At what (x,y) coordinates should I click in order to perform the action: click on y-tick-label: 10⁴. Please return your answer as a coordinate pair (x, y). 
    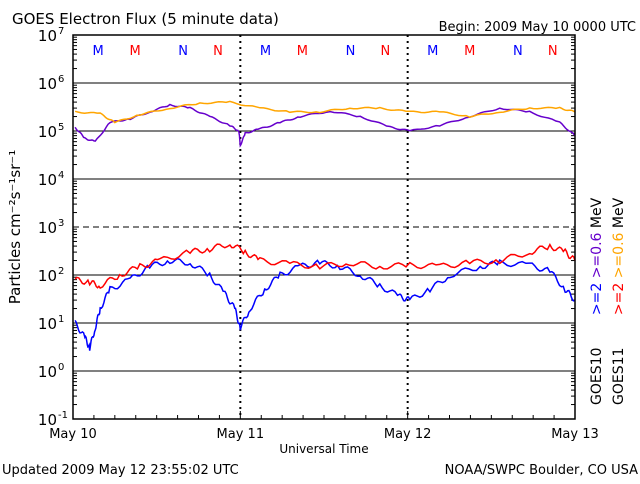
    Looking at the image, I should click on (51, 179).